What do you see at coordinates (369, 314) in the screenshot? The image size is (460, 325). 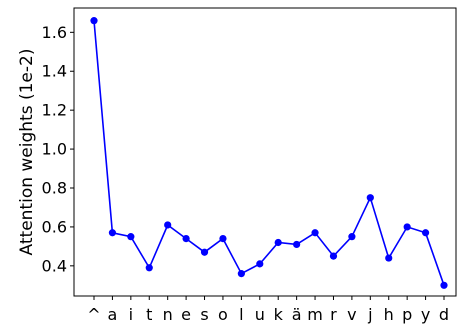 I see `x-tick-label: j` at bounding box center [369, 314].